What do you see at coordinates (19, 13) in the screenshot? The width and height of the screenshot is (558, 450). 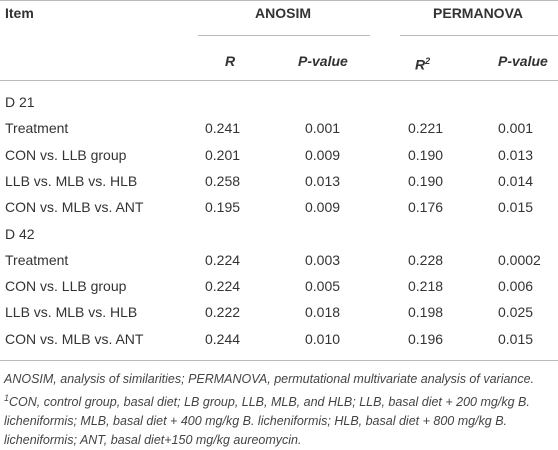 I see `header-cell: Item` at bounding box center [19, 13].